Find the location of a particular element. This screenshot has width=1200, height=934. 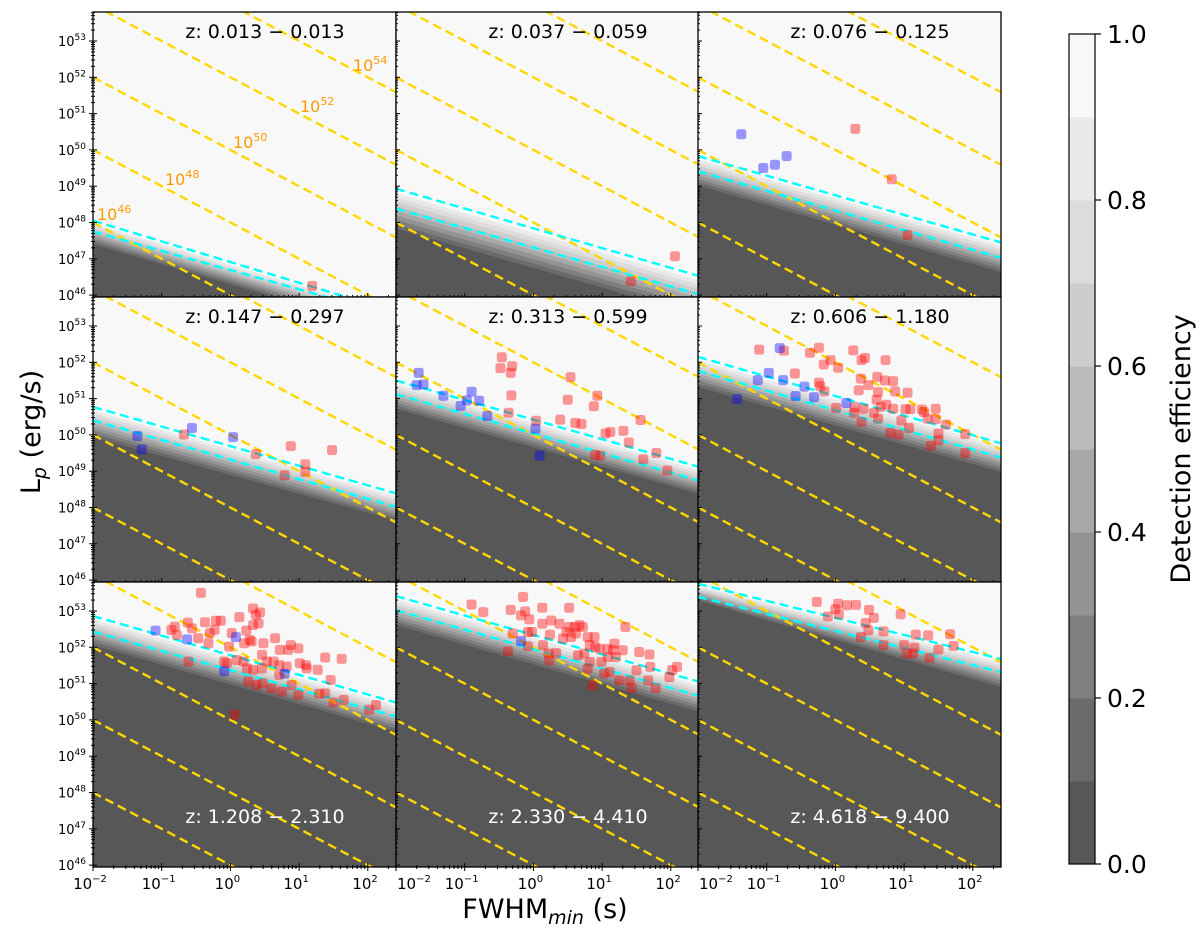

colorbar-tick-label: 0.6 is located at coordinates (1127, 366).